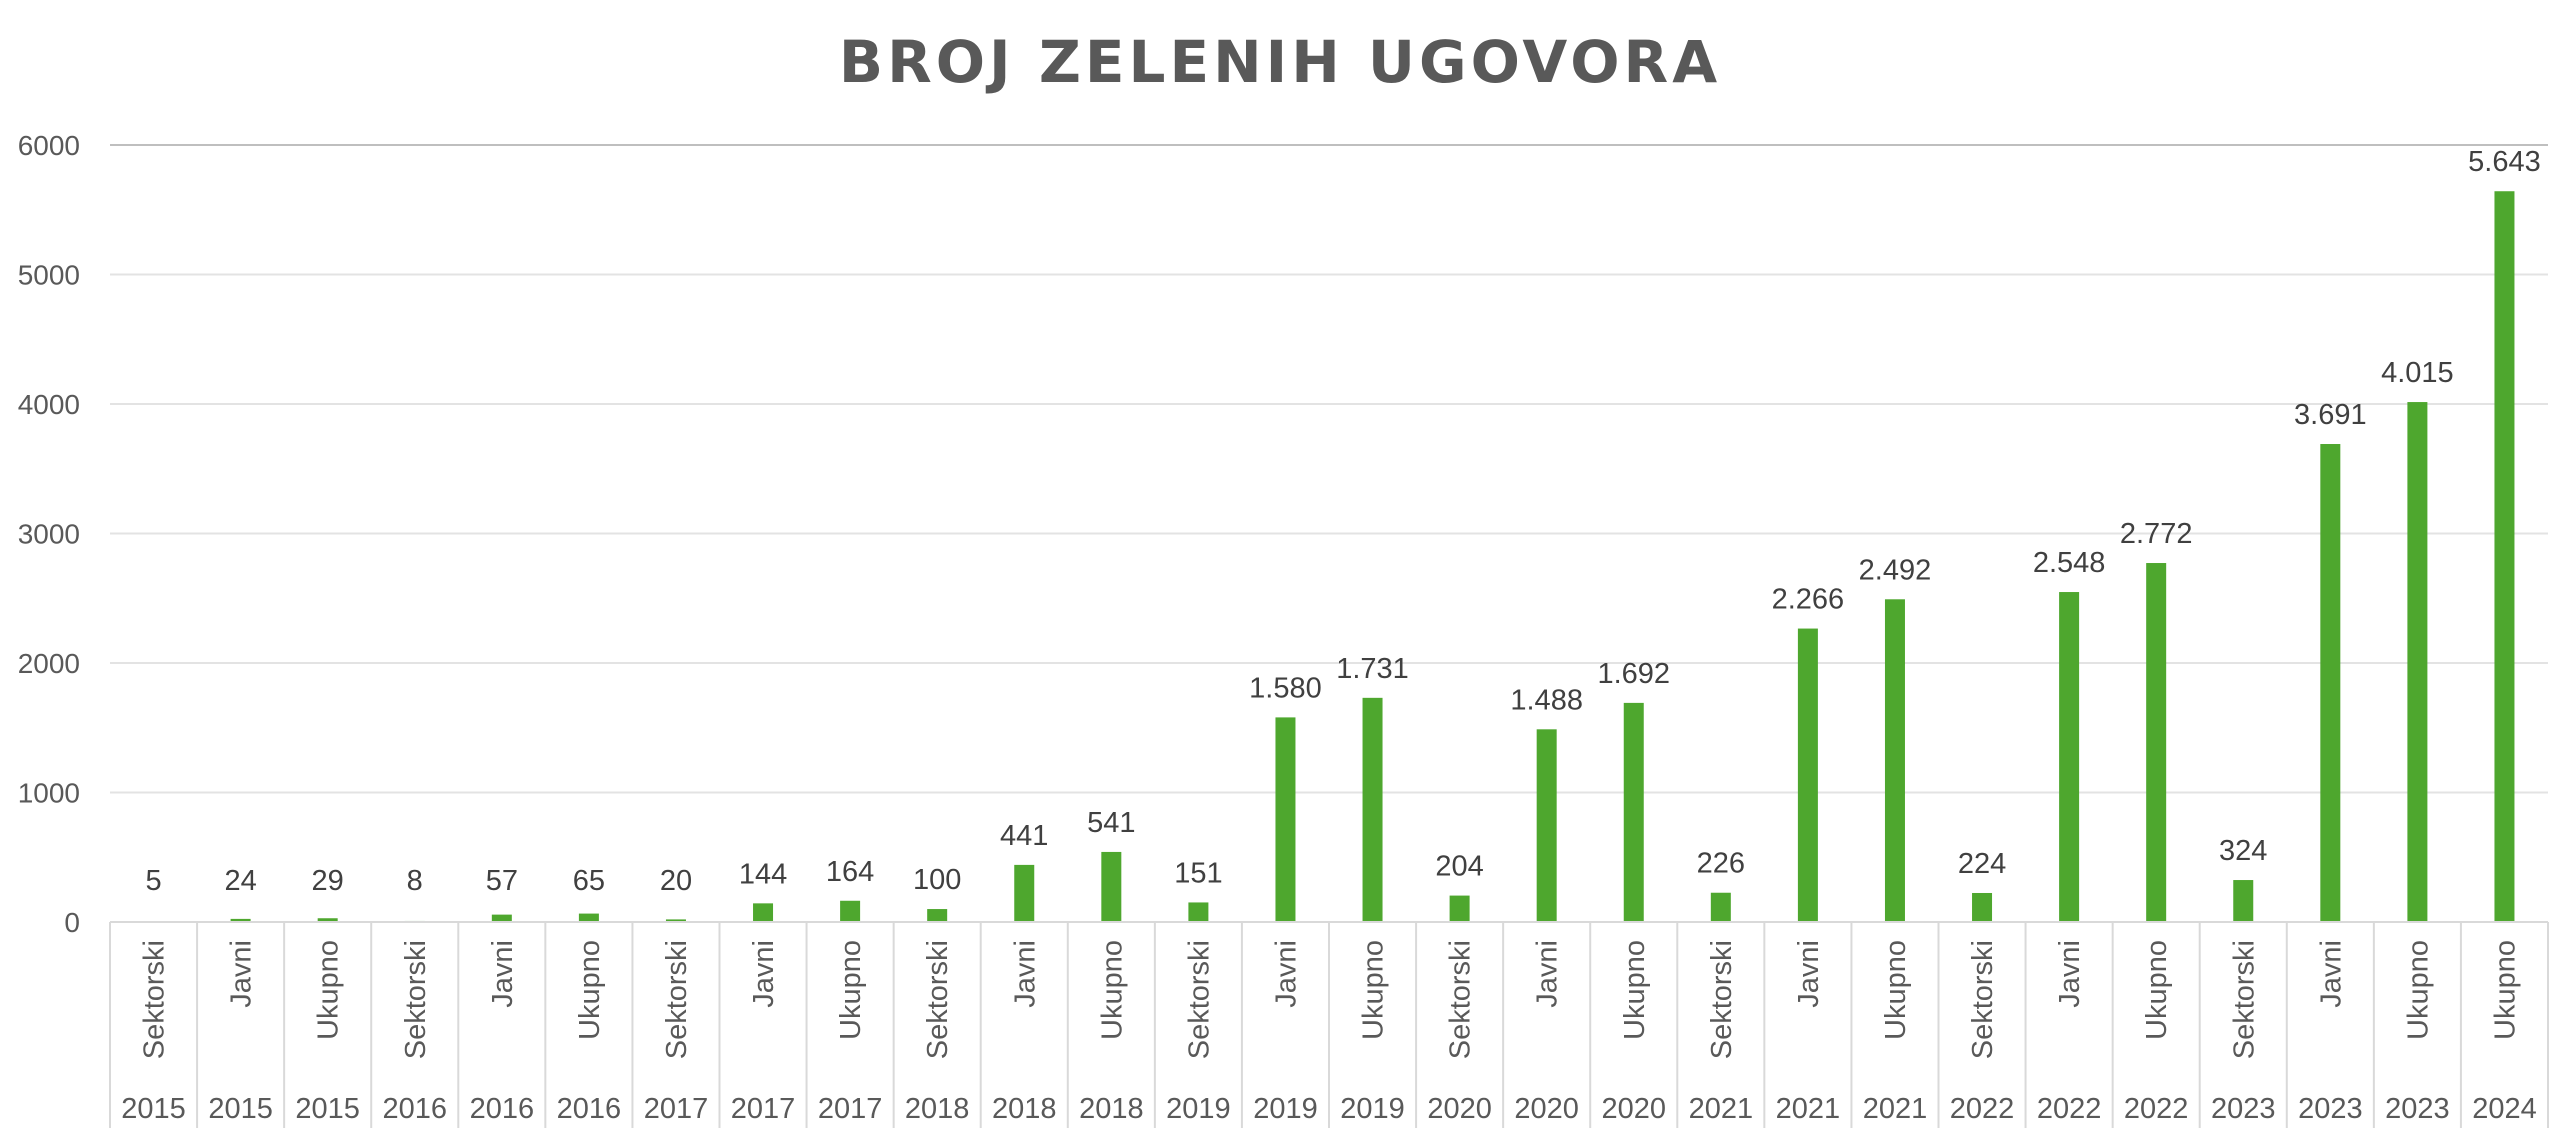 The height and width of the screenshot is (1130, 2560). Describe the element at coordinates (1024, 836) in the screenshot. I see `data-label: 441` at that location.